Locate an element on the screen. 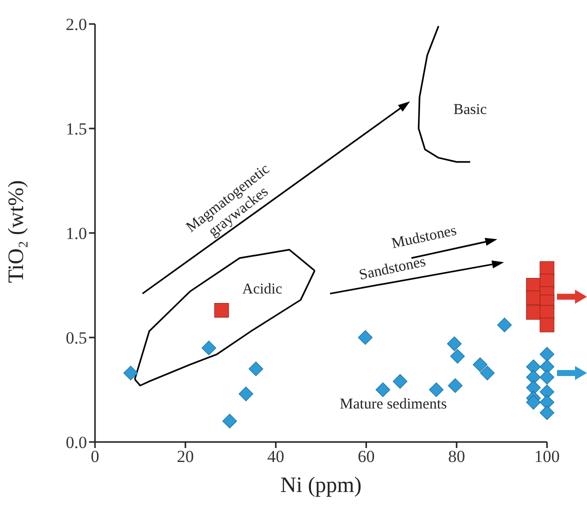 The image size is (587, 523). y-tick-label: 1.5 is located at coordinates (76, 129).